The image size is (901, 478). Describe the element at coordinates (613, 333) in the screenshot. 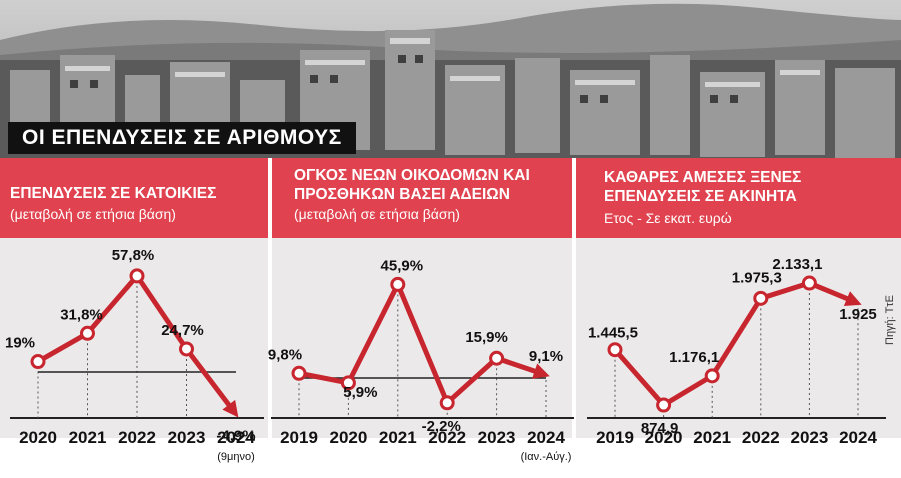

I see `data-label: 1.445,5` at that location.